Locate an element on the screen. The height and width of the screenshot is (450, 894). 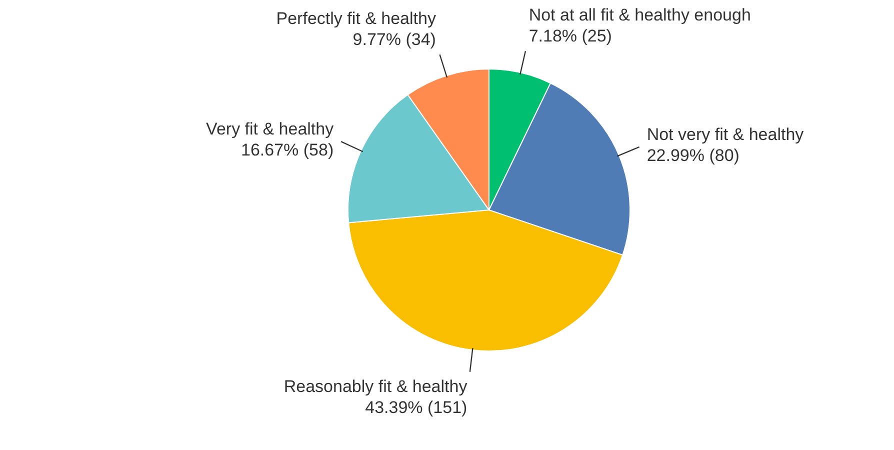
slice-label: Perfectly fit & healthy is located at coordinates (356, 18).